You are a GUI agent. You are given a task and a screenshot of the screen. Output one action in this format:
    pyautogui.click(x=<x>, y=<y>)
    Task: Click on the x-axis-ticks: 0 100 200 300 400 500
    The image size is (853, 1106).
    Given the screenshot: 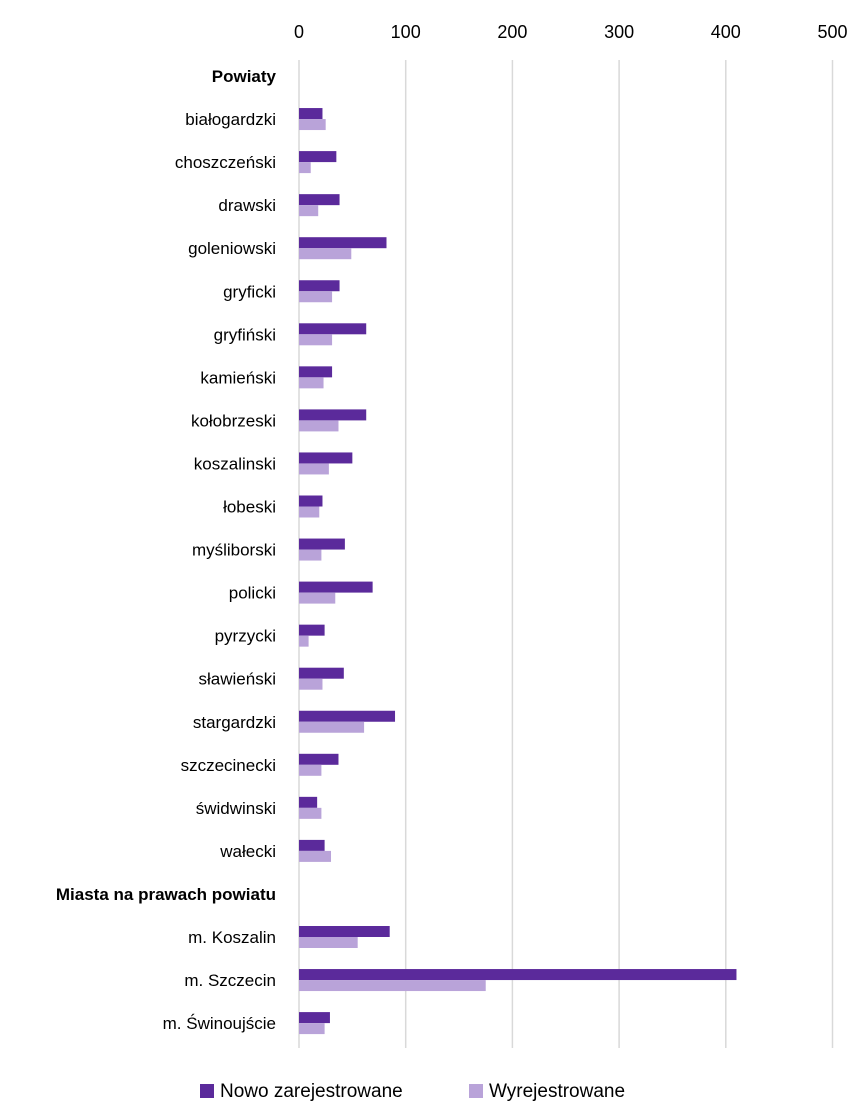 What is the action you would take?
    pyautogui.click(x=571, y=32)
    